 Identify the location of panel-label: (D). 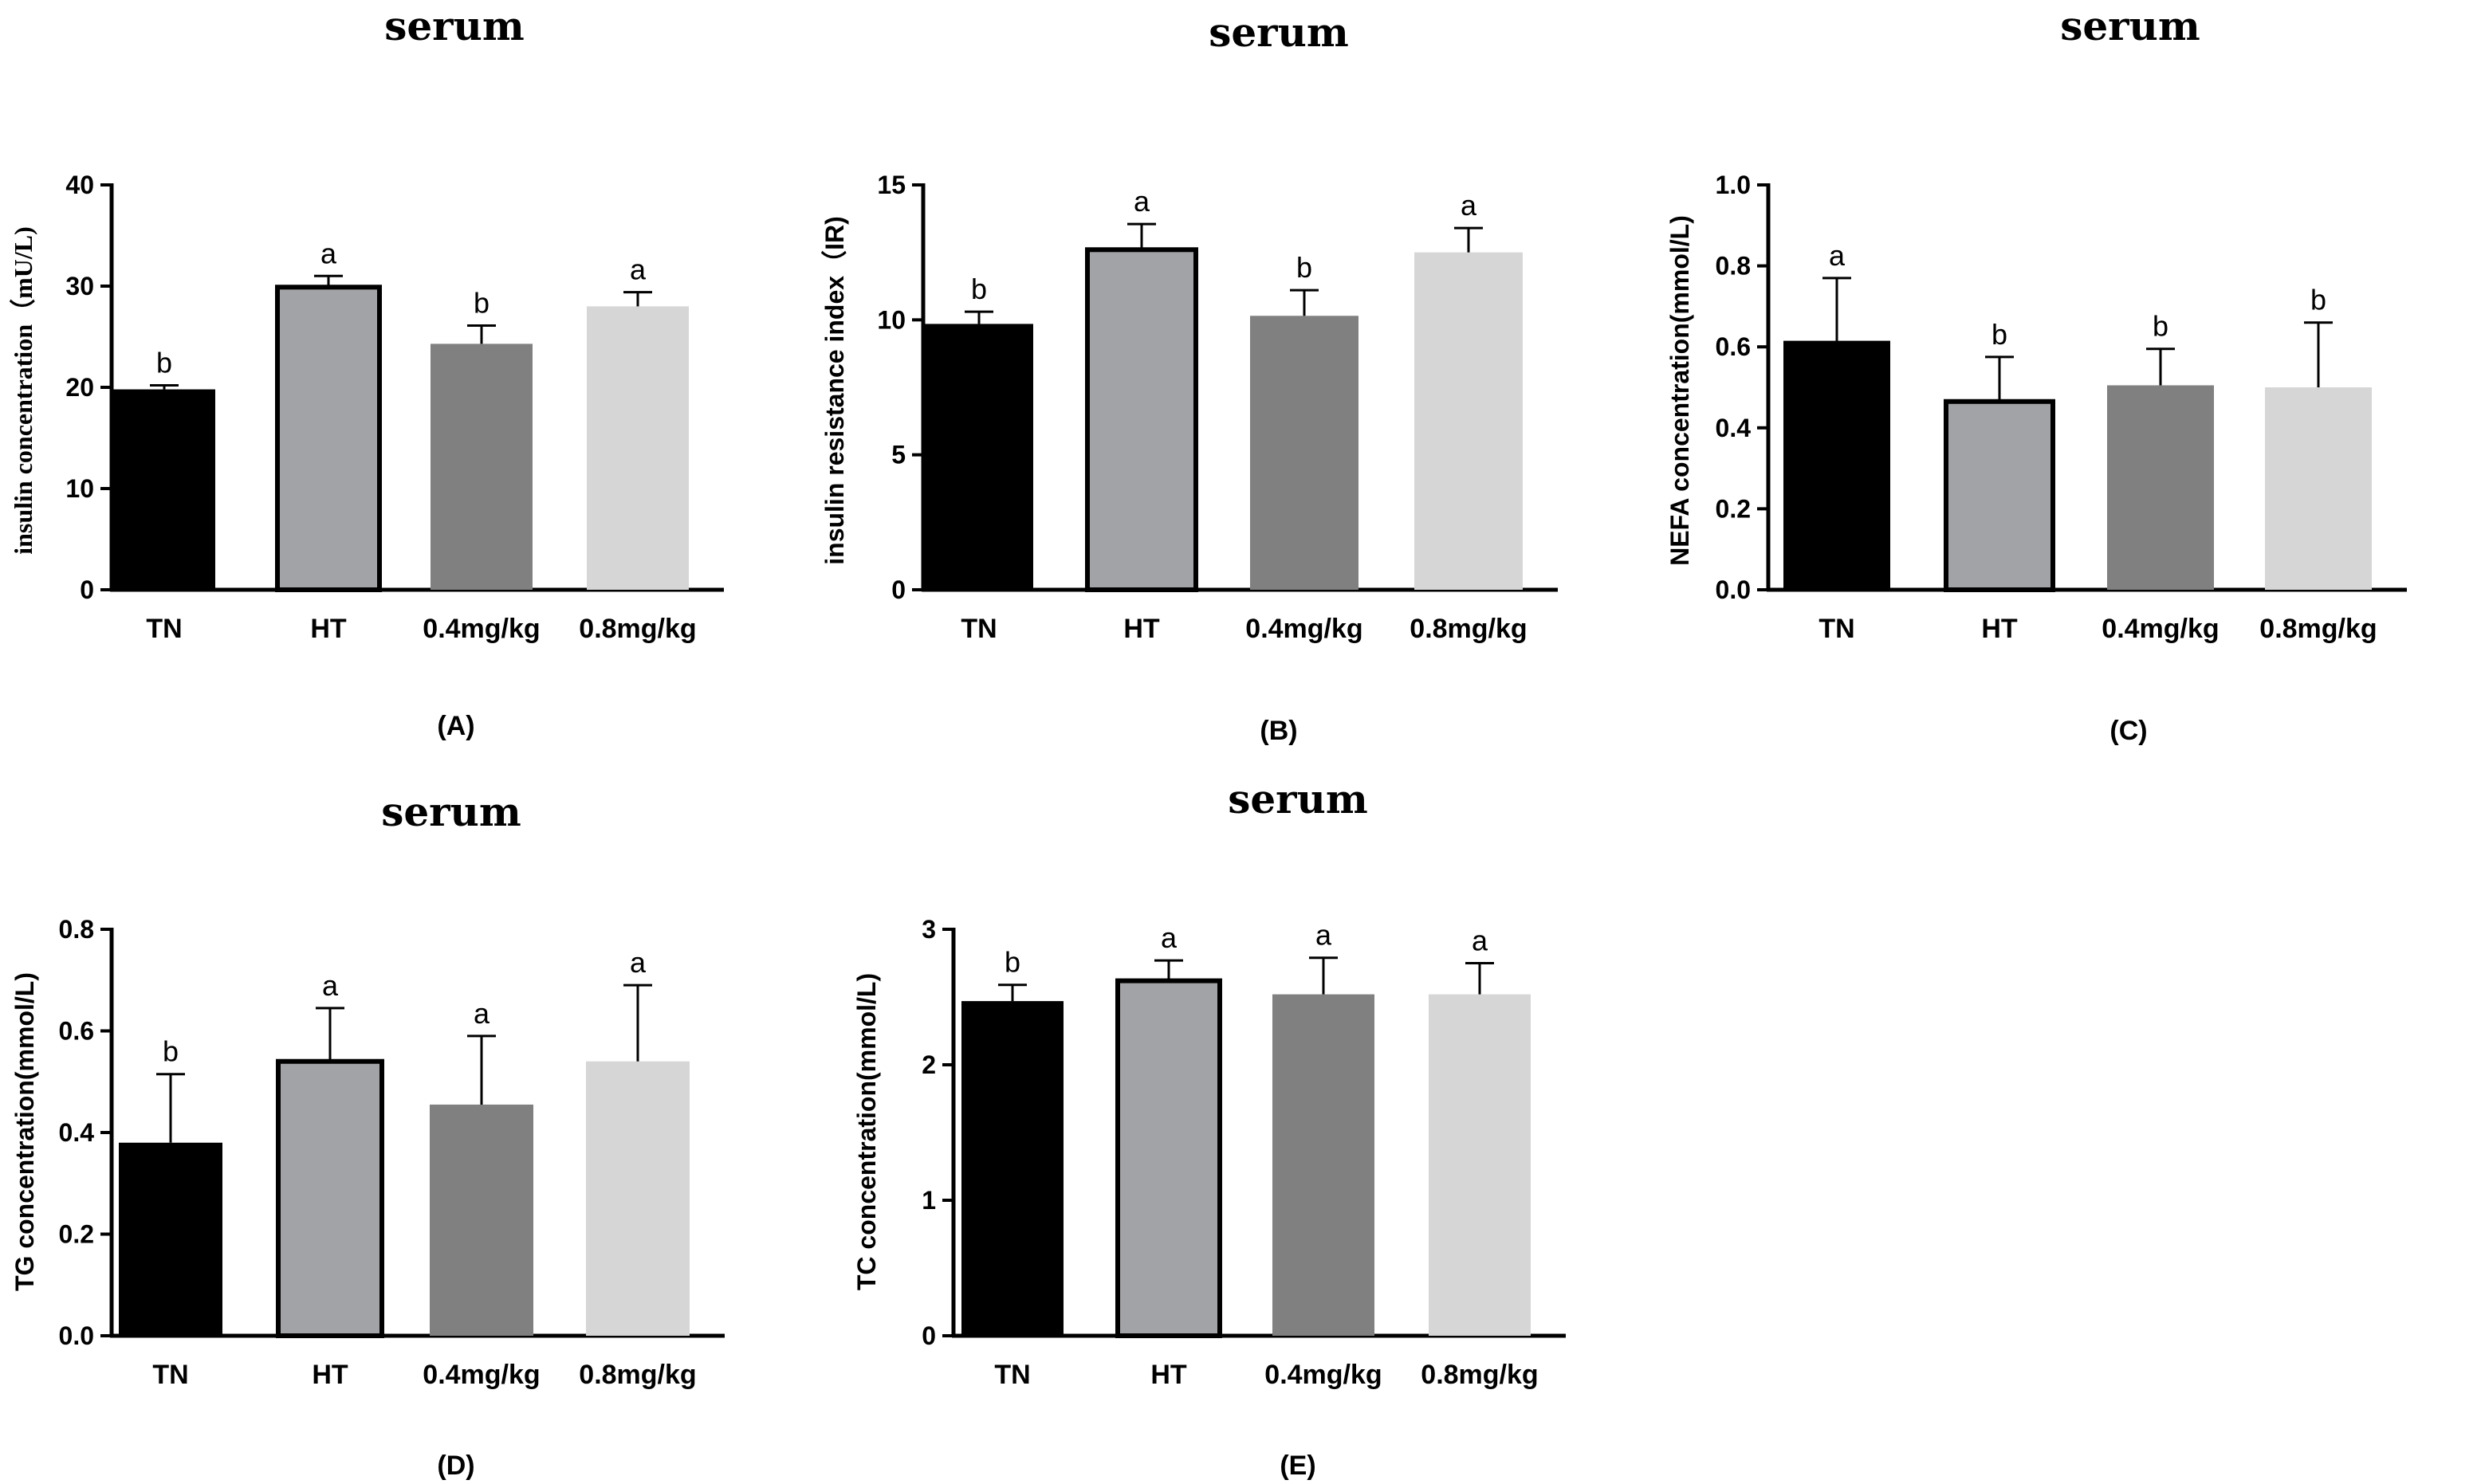
(455, 1466).